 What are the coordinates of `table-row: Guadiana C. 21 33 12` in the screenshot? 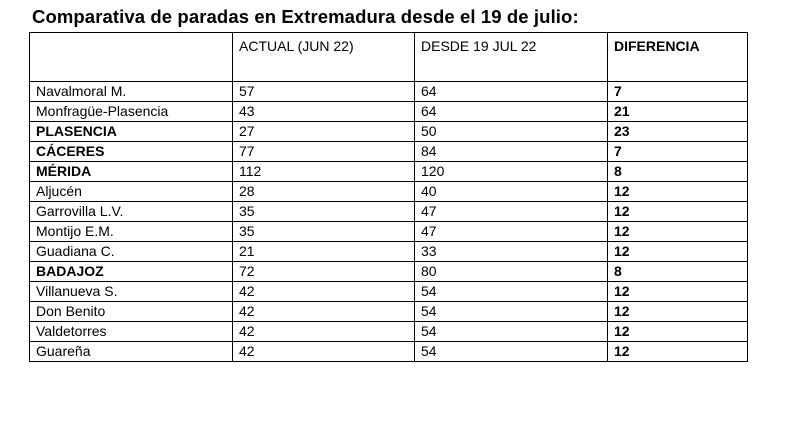 It's located at (388, 251).